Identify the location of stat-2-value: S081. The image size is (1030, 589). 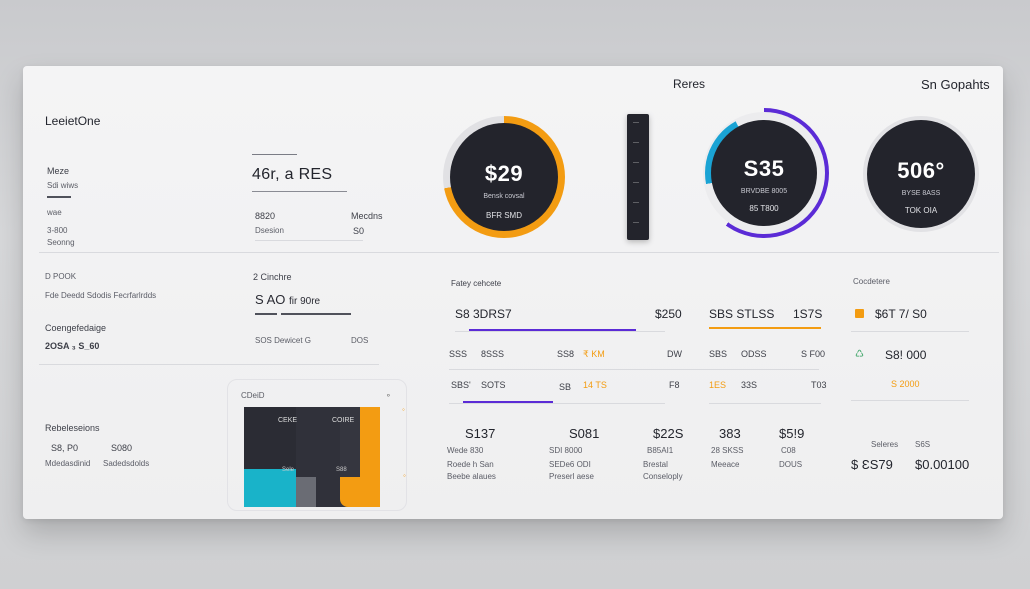
(584, 433).